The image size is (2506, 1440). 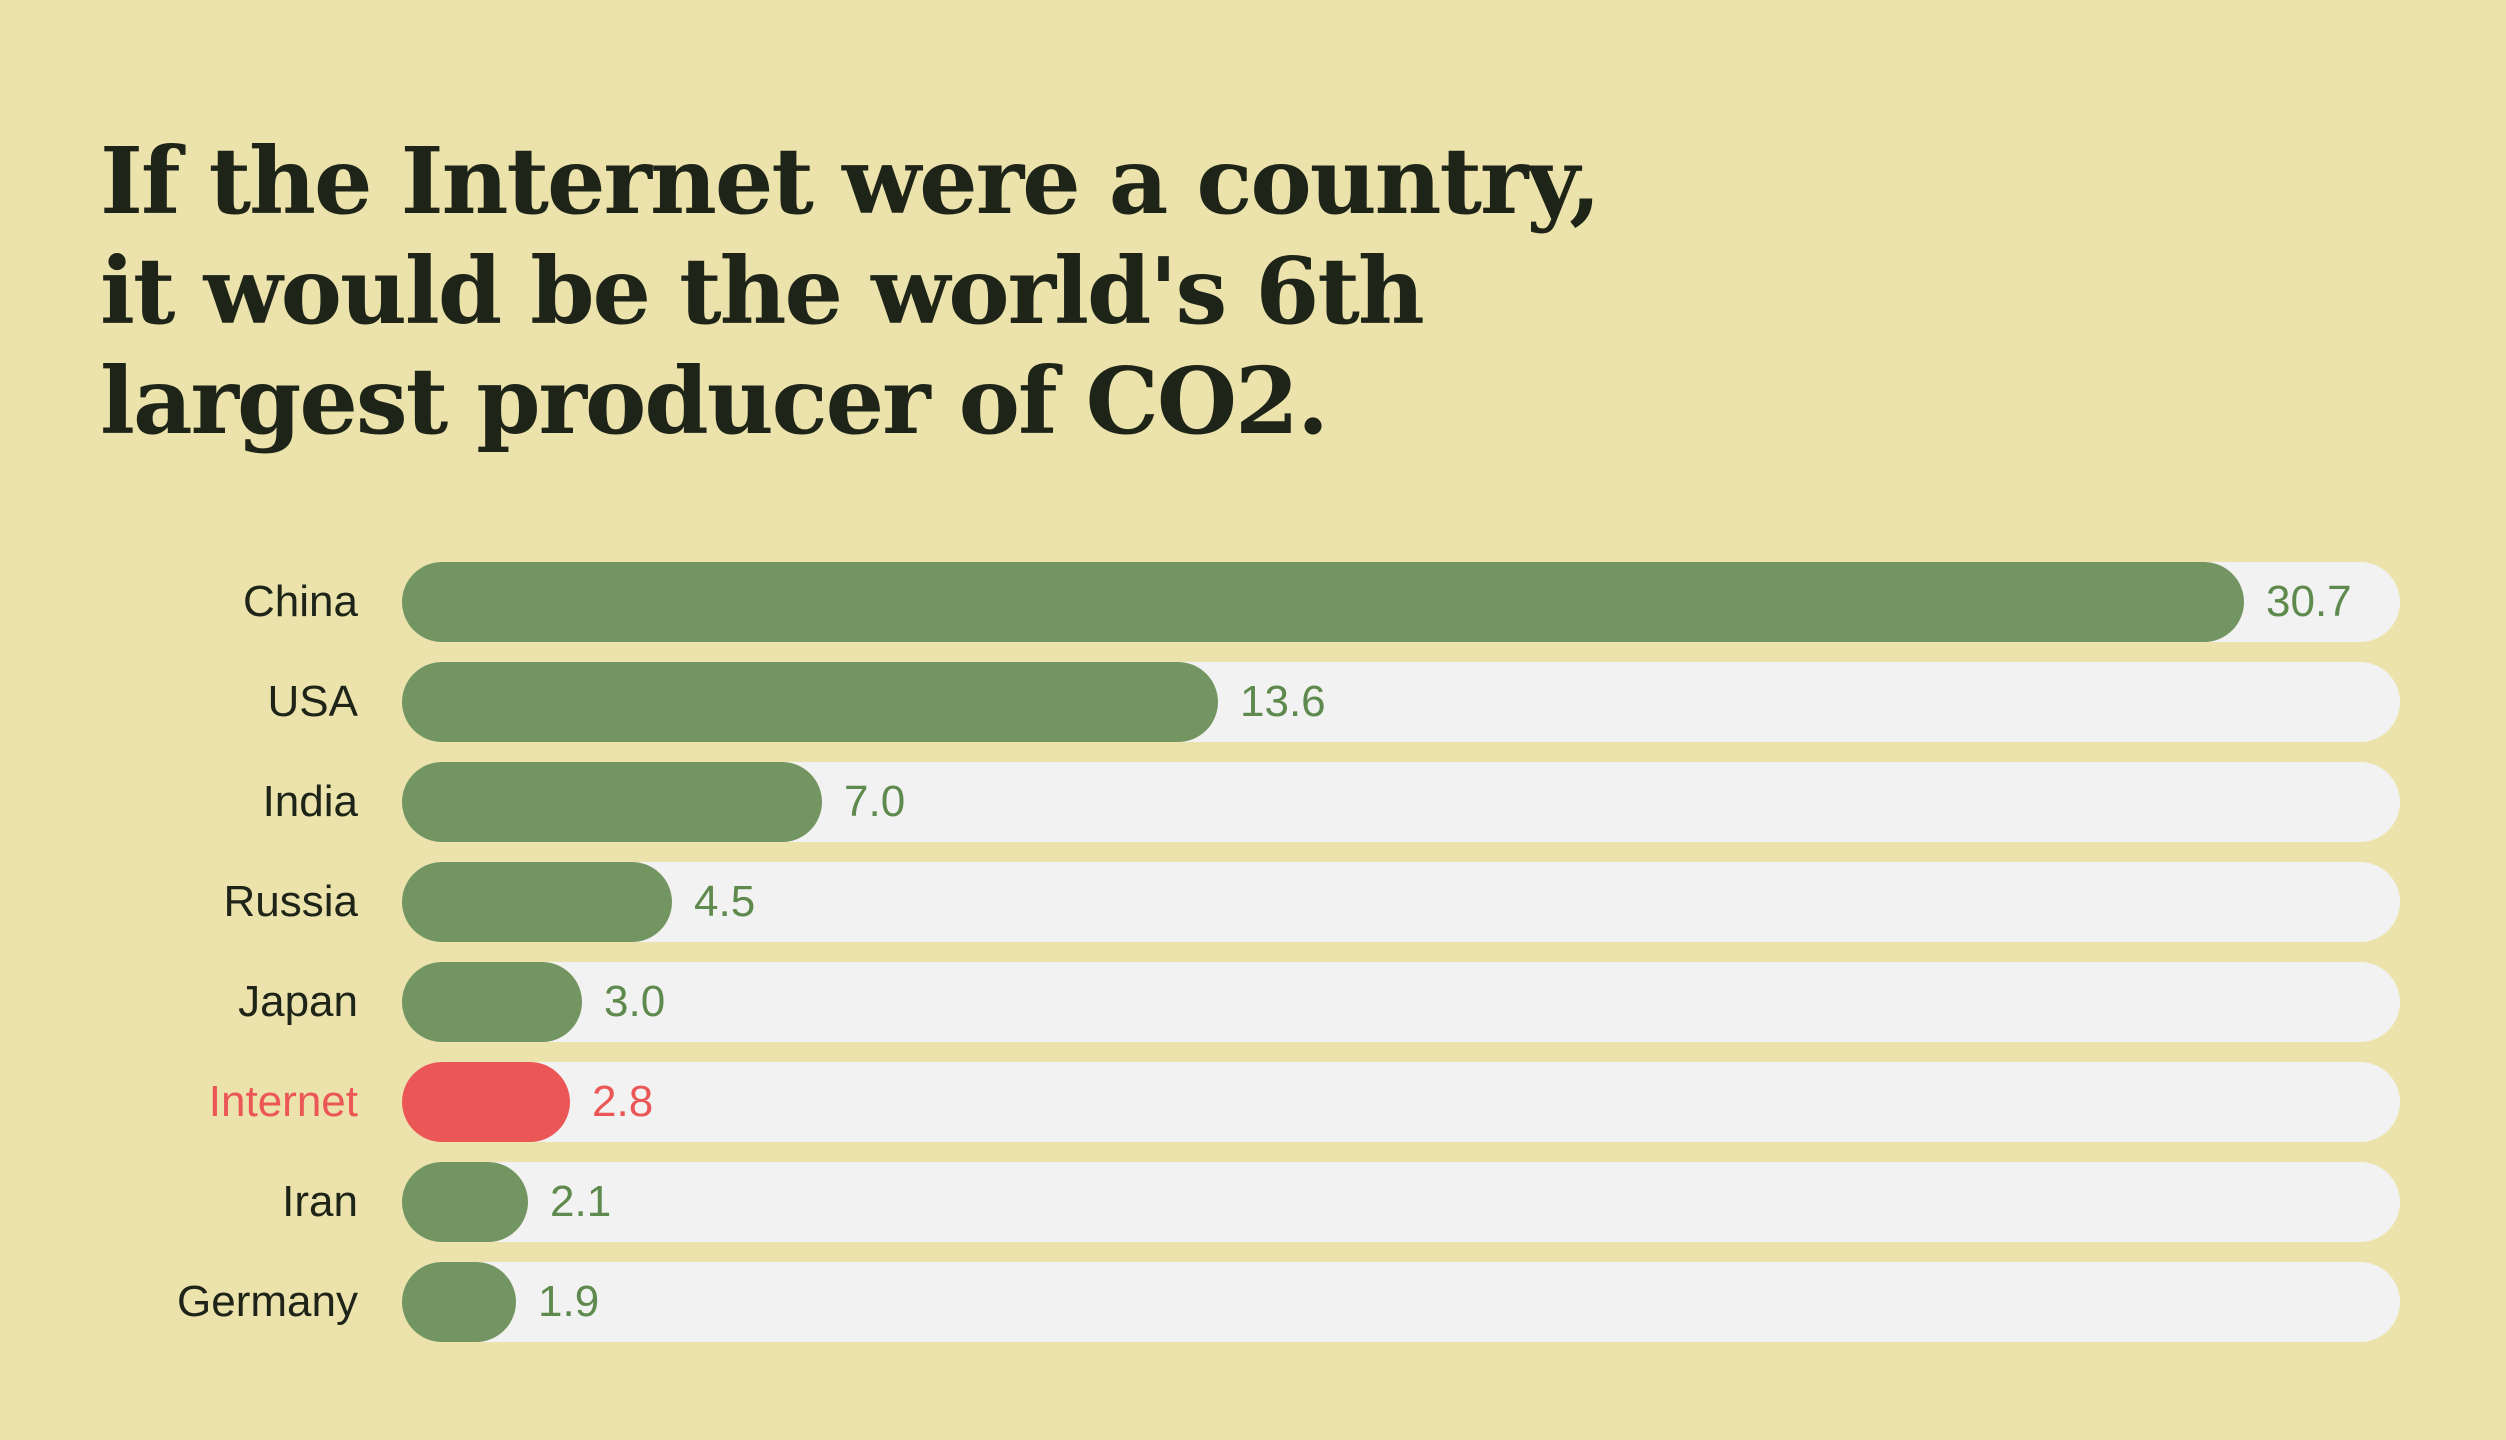 What do you see at coordinates (569, 1301) in the screenshot?
I see `value-label: 1.9` at bounding box center [569, 1301].